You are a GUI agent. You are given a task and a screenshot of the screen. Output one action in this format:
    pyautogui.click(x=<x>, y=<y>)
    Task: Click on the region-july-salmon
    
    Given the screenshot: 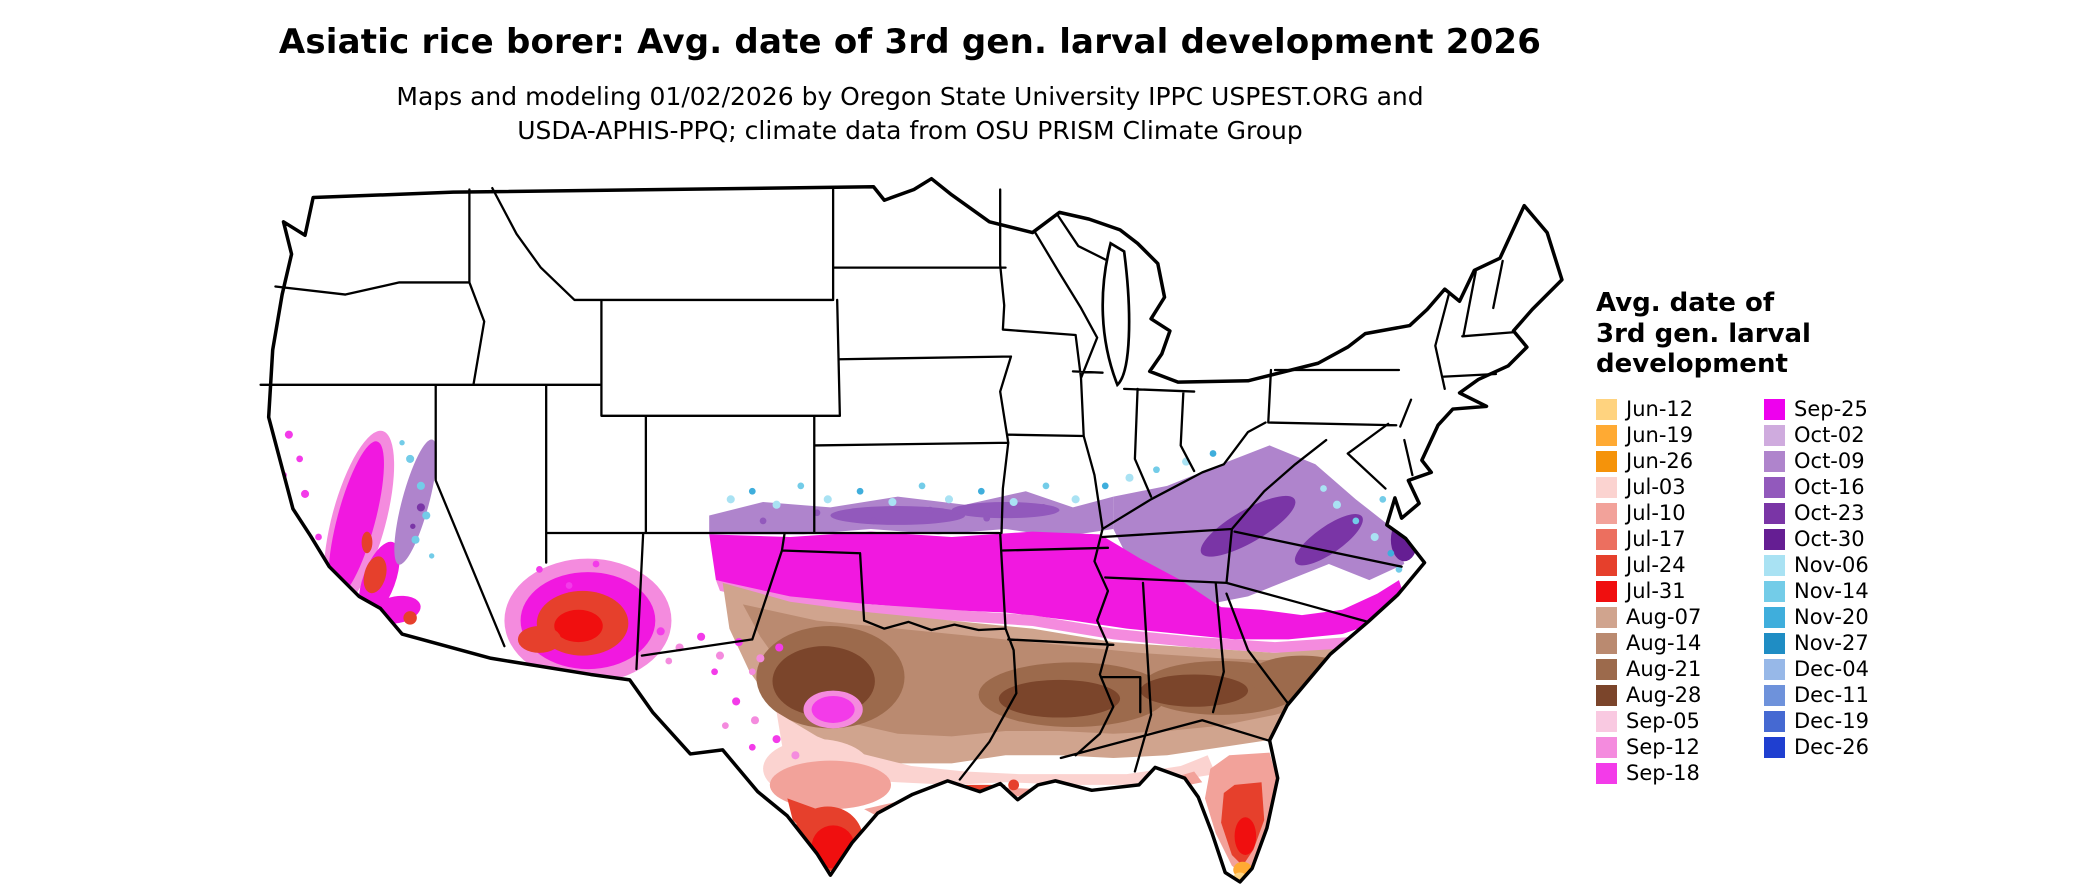 What is the action you would take?
    pyautogui.click(x=830, y=785)
    